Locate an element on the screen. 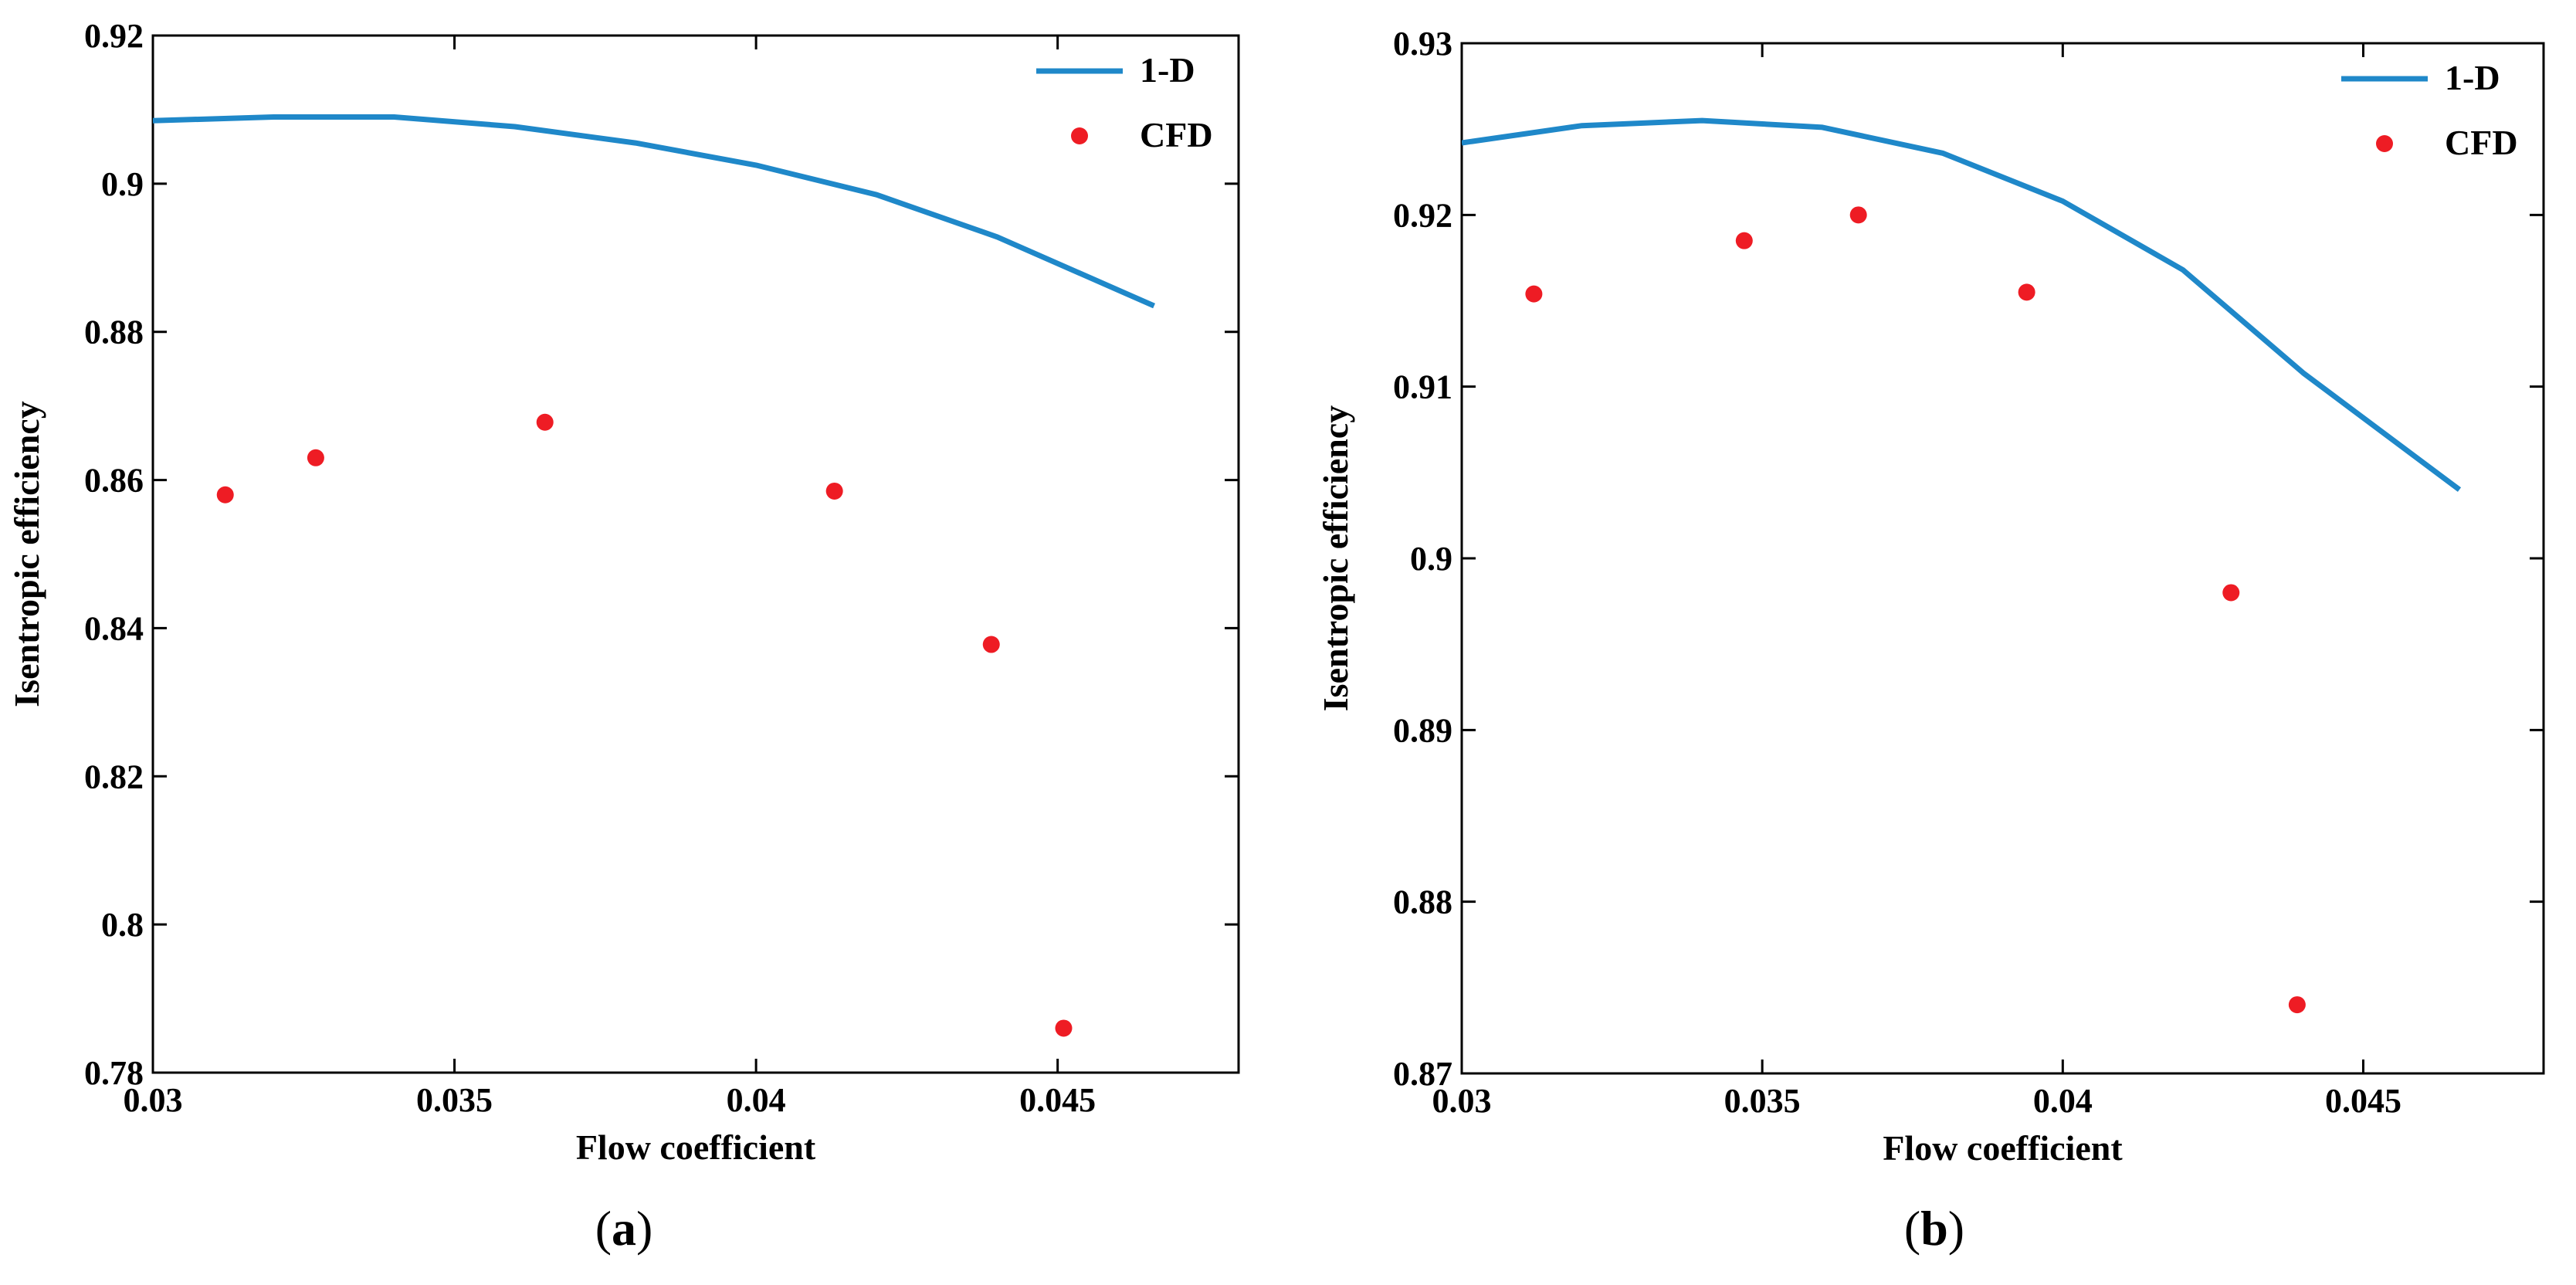 Image resolution: width=2576 pixels, height=1285 pixels. y-tick-label: 0.82 is located at coordinates (114, 776).